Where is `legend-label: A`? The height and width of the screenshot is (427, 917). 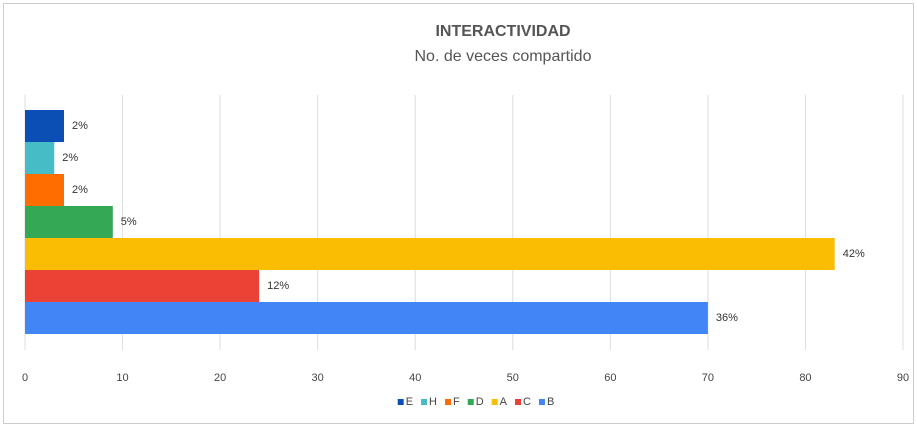
legend-label: A is located at coordinates (504, 402).